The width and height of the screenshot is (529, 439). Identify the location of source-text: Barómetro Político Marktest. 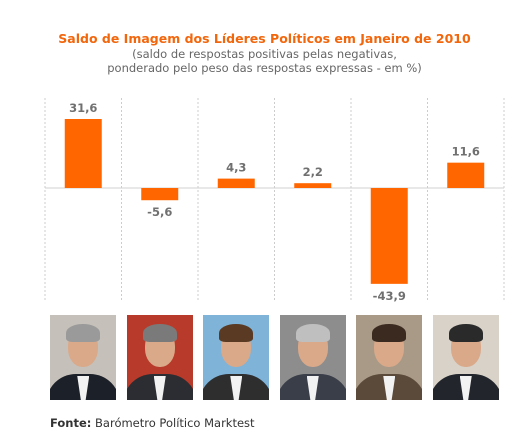
(173, 423).